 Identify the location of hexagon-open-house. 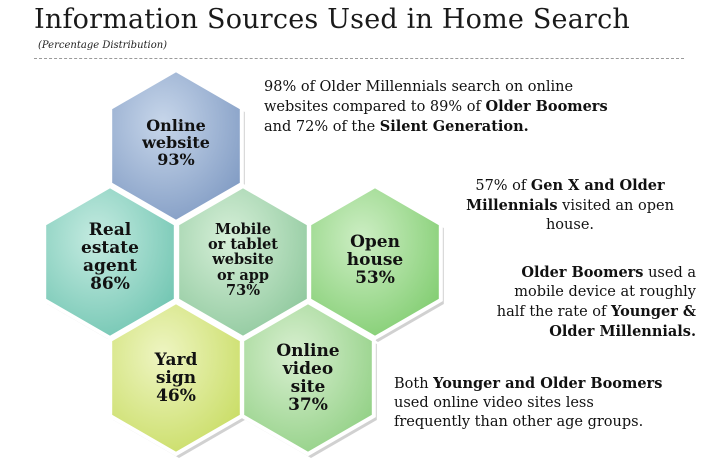
(375, 262).